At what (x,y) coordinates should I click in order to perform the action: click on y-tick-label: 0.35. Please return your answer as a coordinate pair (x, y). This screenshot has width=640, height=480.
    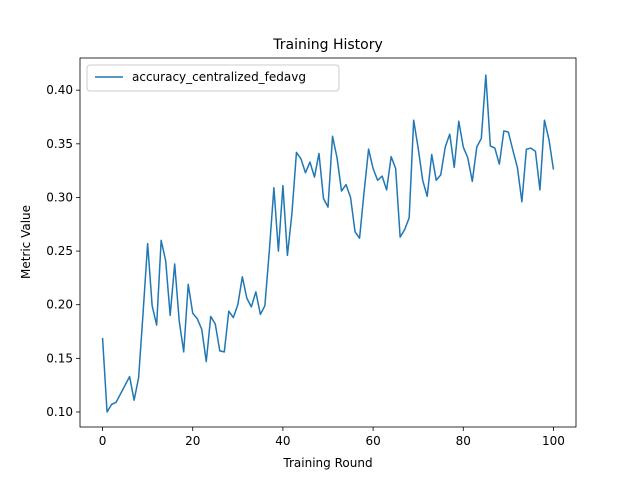
    Looking at the image, I should click on (59, 144).